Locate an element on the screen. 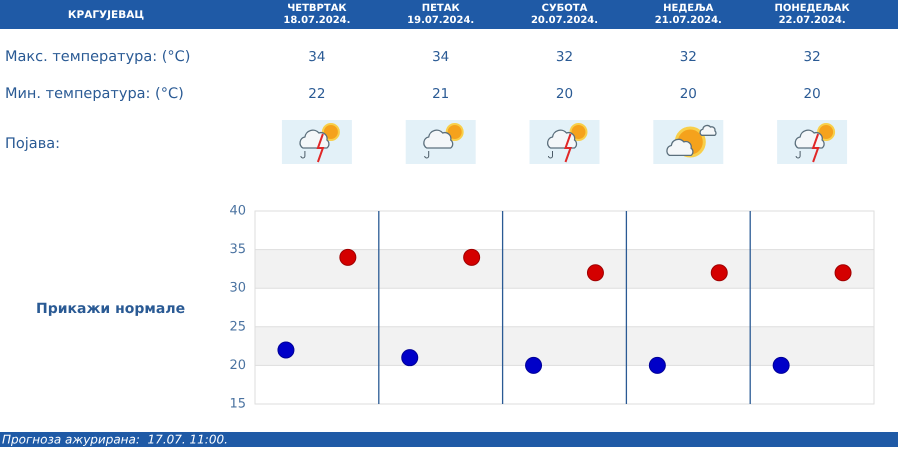  y-tick-label: 35 is located at coordinates (237, 250).